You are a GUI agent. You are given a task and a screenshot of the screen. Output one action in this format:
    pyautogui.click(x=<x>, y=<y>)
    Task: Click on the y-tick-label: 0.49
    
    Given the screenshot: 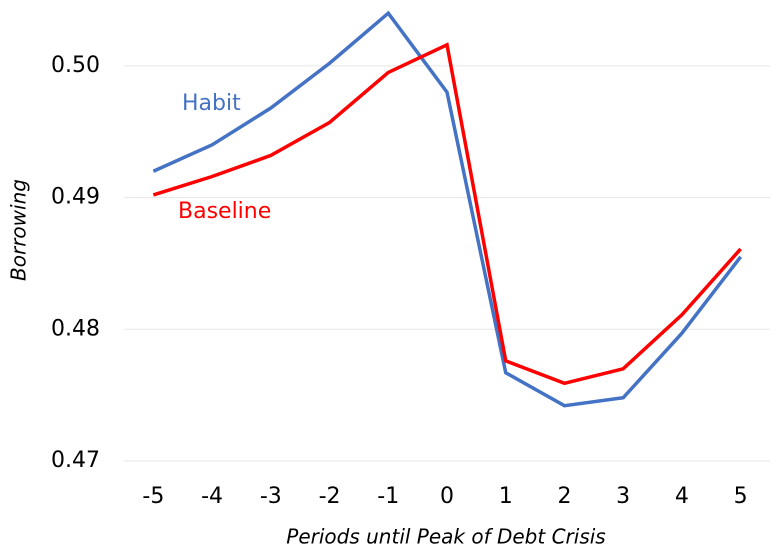 What is the action you would take?
    pyautogui.click(x=75, y=197)
    